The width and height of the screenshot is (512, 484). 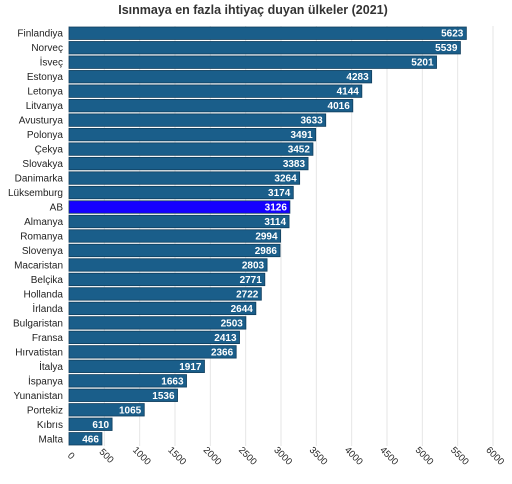 I want to click on category-label: Avusturya, so click(x=41, y=121).